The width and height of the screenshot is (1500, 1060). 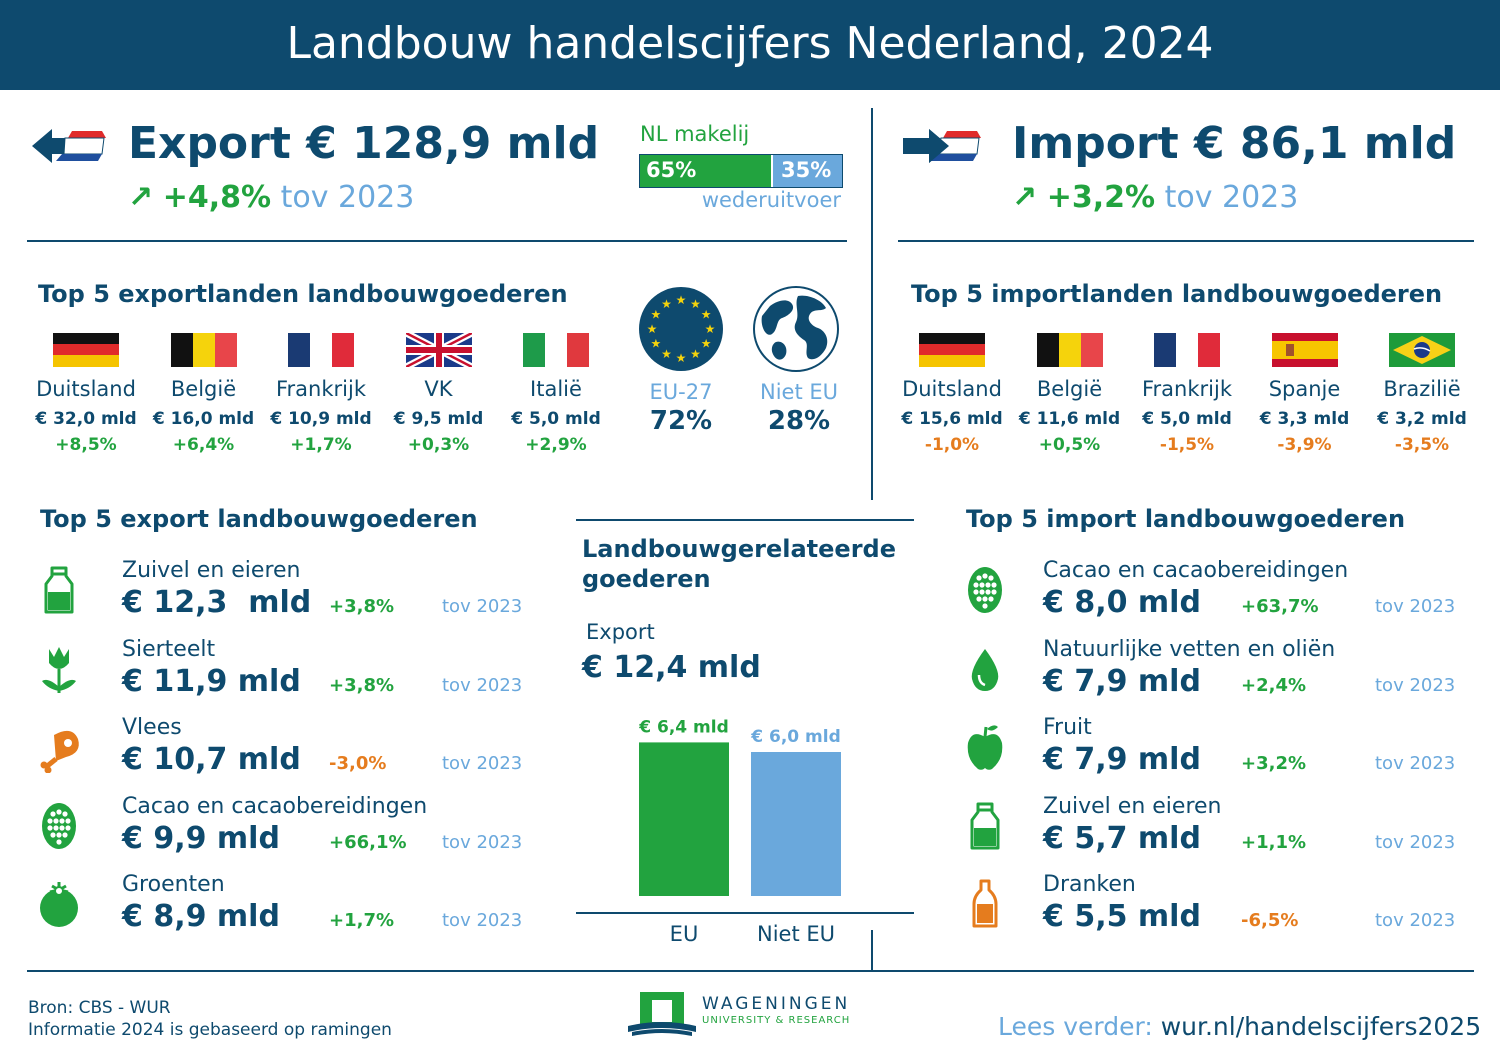 I want to click on reexport-share-fill: 35%, so click(x=807, y=171).